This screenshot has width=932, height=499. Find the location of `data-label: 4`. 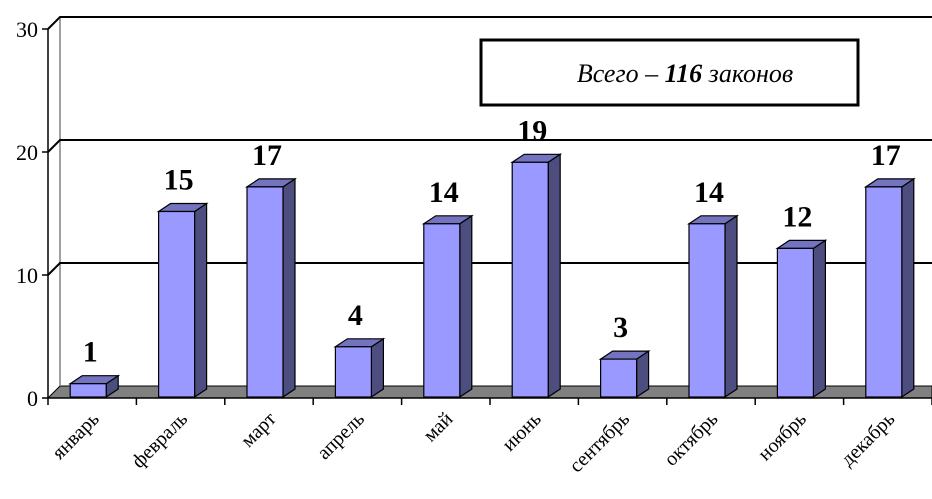

data-label: 4 is located at coordinates (355, 315).